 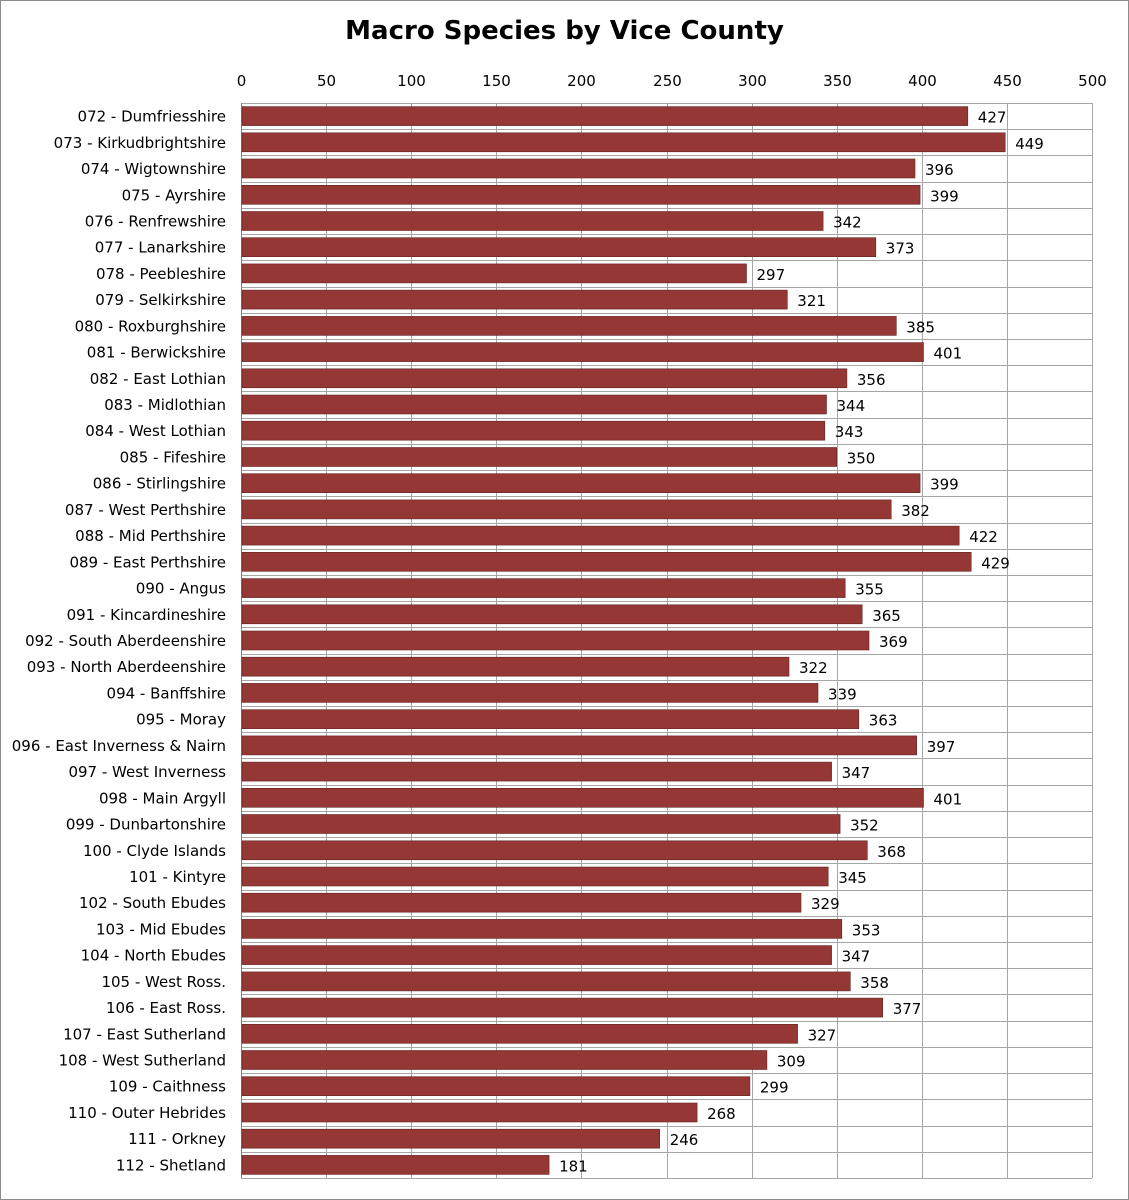 What do you see at coordinates (154, 956) in the screenshot?
I see `category-label: 104 - North Ebudes` at bounding box center [154, 956].